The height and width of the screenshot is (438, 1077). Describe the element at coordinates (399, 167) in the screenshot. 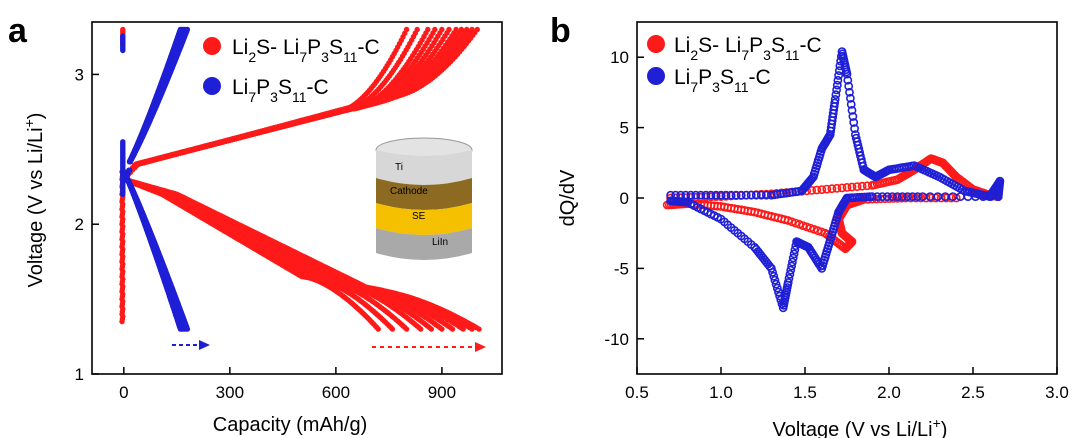

I see `inset-label-ti: Ti` at that location.